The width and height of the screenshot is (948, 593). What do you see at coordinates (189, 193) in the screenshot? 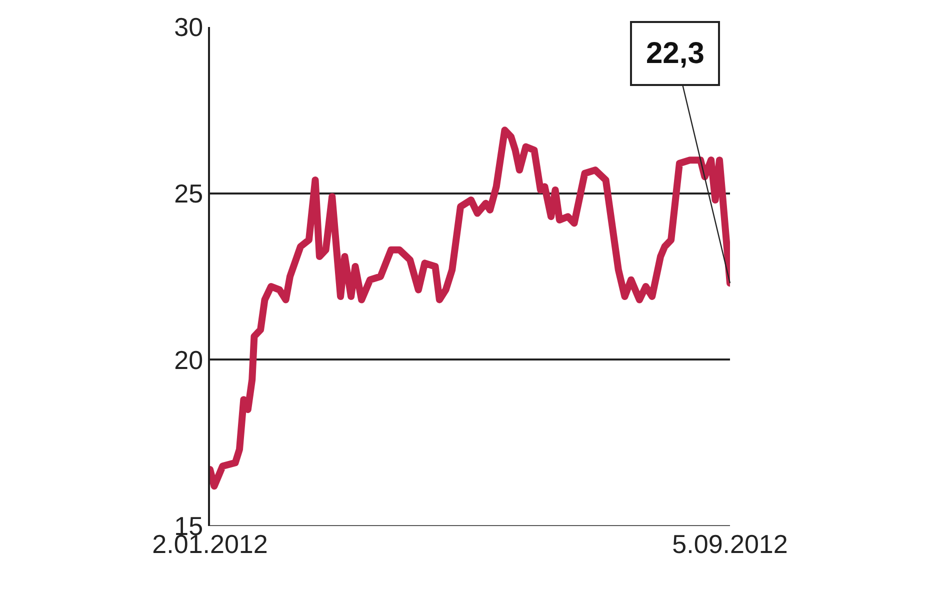
I see `y-tick-label: 25` at bounding box center [189, 193].